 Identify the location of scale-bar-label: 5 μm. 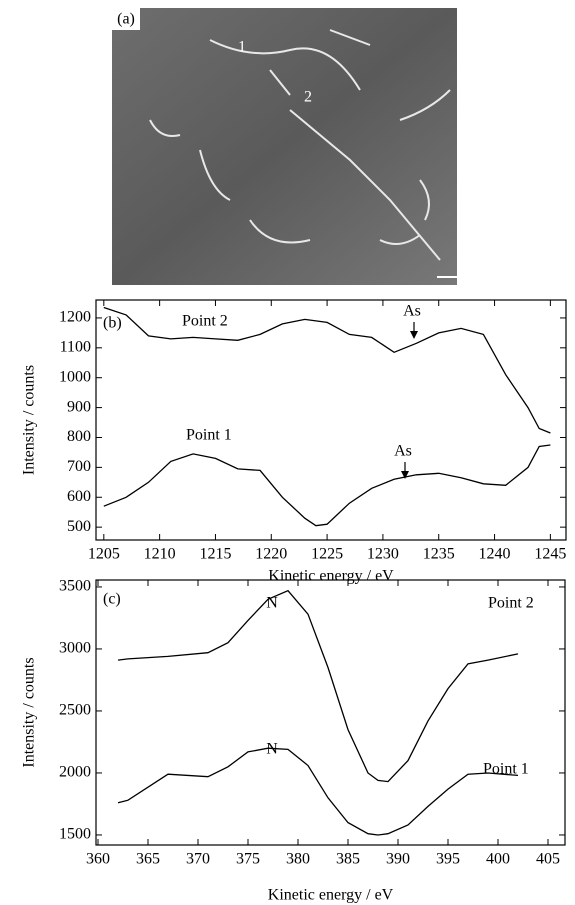
(474, 266).